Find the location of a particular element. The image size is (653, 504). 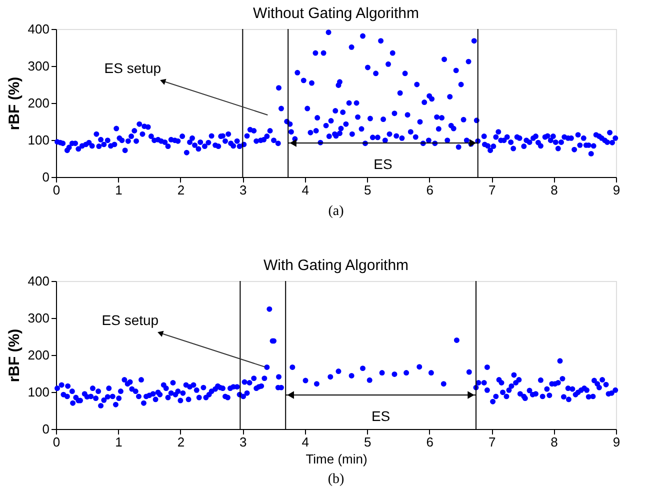

text: (b) is located at coordinates (336, 479).